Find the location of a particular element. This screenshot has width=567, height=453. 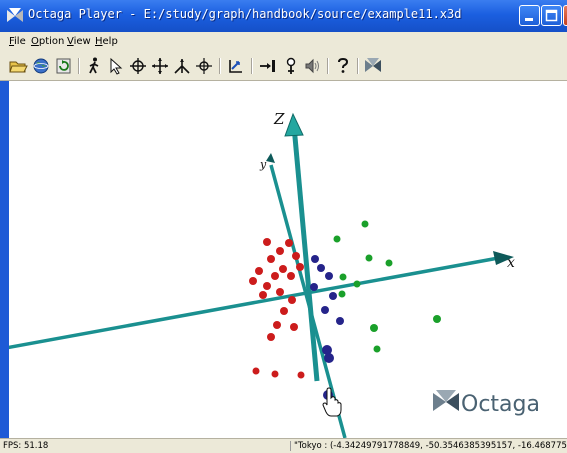

pointer-icon is located at coordinates (116, 66).